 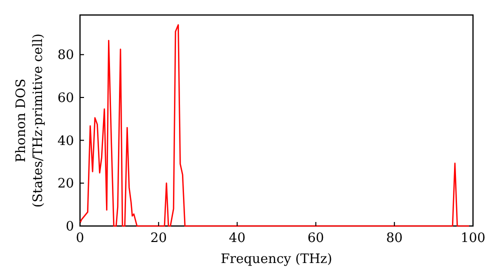 What do you see at coordinates (473, 238) in the screenshot?
I see `x-tick-label: 100` at bounding box center [473, 238].